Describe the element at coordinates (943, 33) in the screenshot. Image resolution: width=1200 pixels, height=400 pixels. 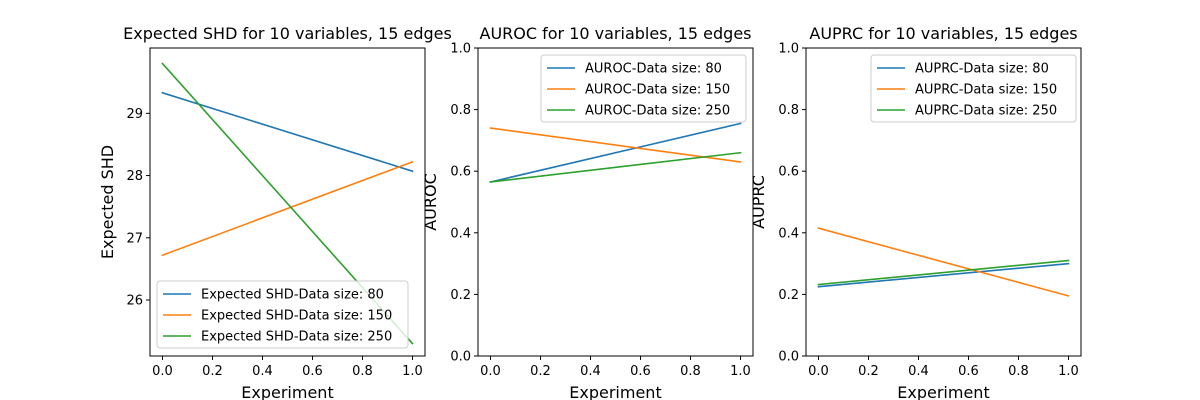
I see `chart-title: AUPRC for 10 variables, 15 edges` at that location.